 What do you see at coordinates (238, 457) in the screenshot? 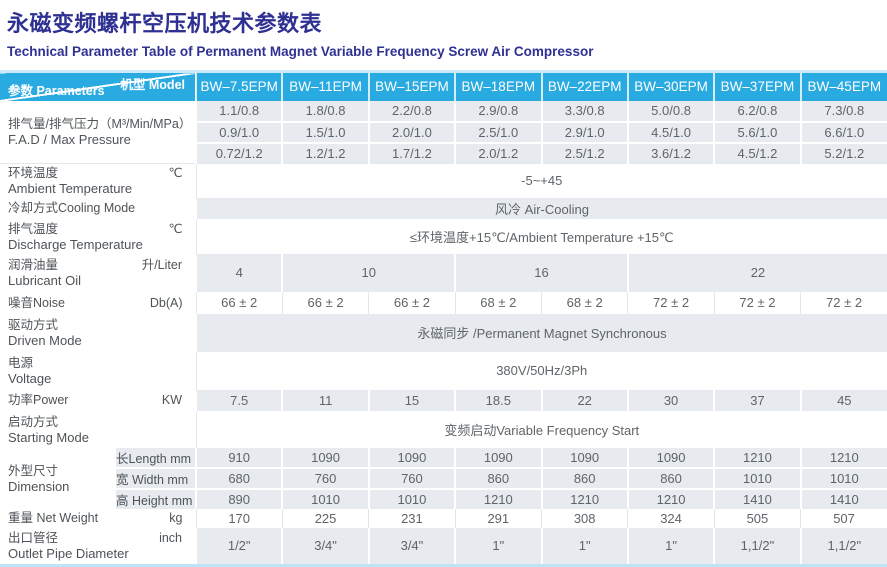
I see `dimension-value-cell: 910` at bounding box center [238, 457].